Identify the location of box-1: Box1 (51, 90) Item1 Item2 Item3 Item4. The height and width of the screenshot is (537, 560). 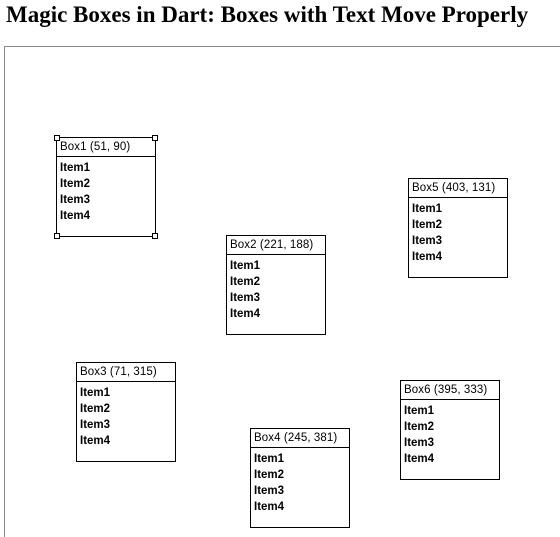
(106, 187).